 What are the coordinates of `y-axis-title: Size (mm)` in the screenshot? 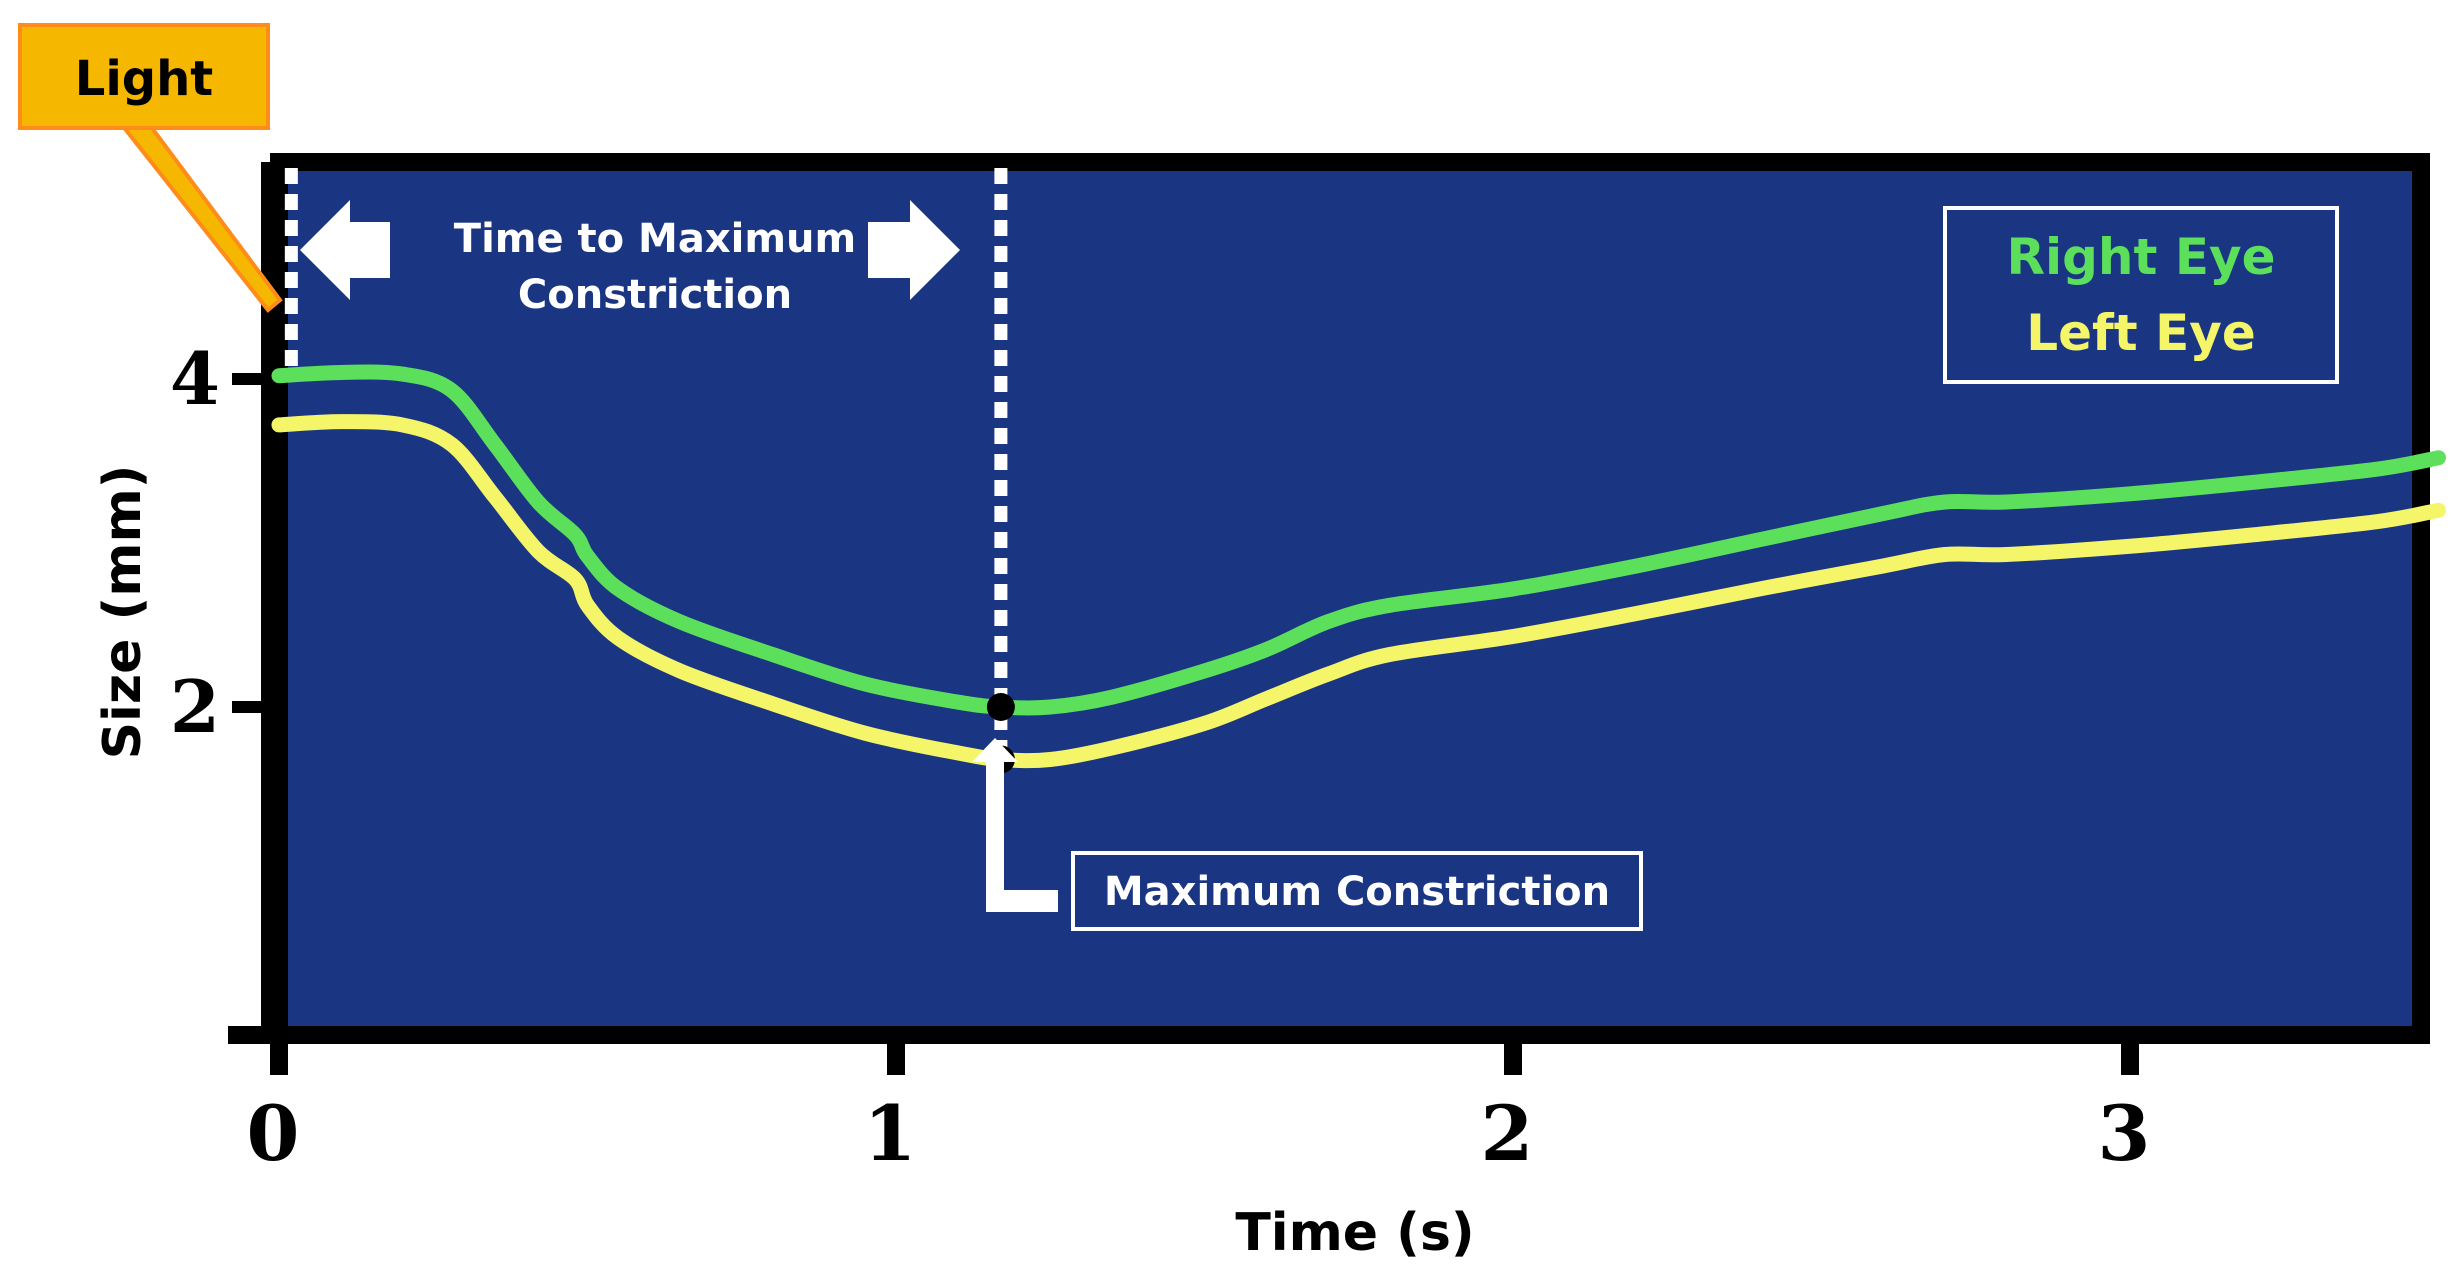 It's located at (123, 612).